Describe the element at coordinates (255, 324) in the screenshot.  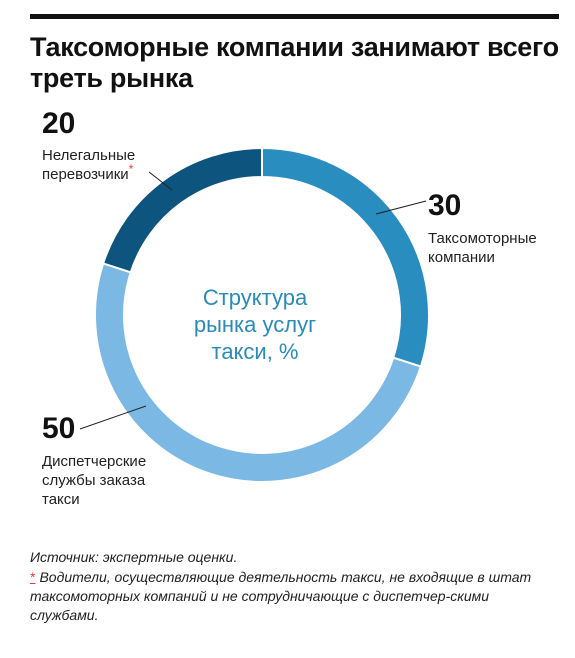
I see `center-label: Структура рынка услуг такси, %` at that location.